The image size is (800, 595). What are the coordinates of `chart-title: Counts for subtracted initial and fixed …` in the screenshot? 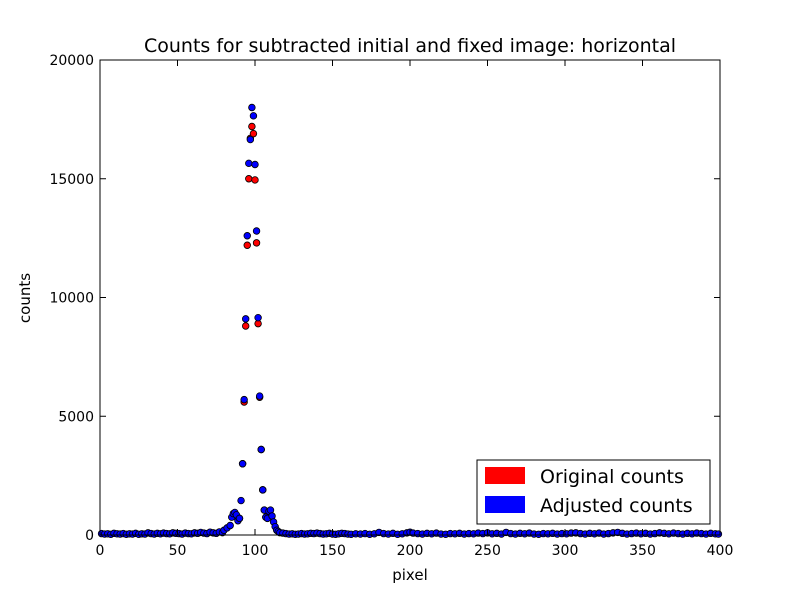 It's located at (410, 46).